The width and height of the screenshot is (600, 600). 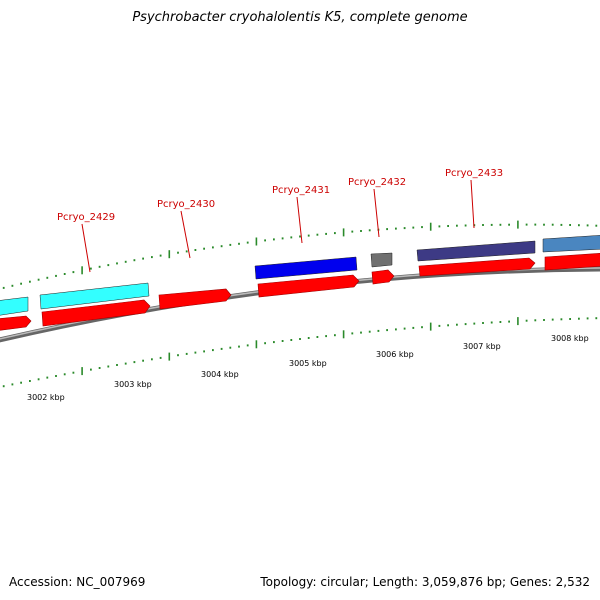 What do you see at coordinates (474, 173) in the screenshot?
I see `gene-label-pcryo-2433: Pcryo_2433` at bounding box center [474, 173].